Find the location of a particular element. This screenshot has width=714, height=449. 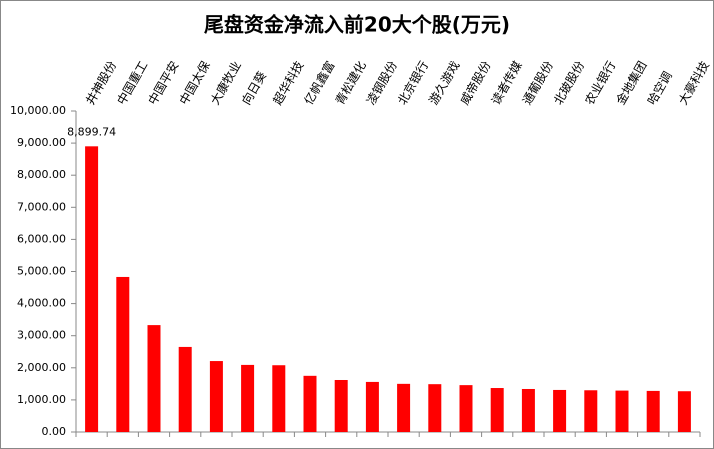

y-tick-label: 6,000.00 is located at coordinates (41, 238).